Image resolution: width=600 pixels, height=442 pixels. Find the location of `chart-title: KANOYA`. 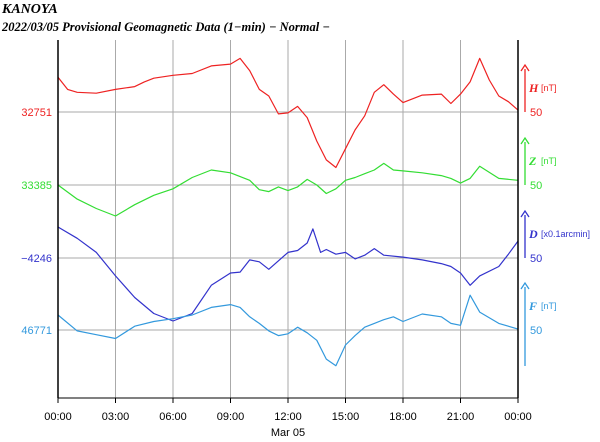

chart-title: KANOYA is located at coordinates (29, 9).